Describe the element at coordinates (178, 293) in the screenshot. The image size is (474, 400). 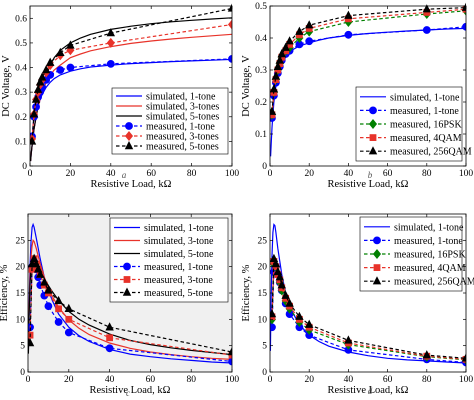
I see `legend-label-5: measured, 5-tone` at that location.